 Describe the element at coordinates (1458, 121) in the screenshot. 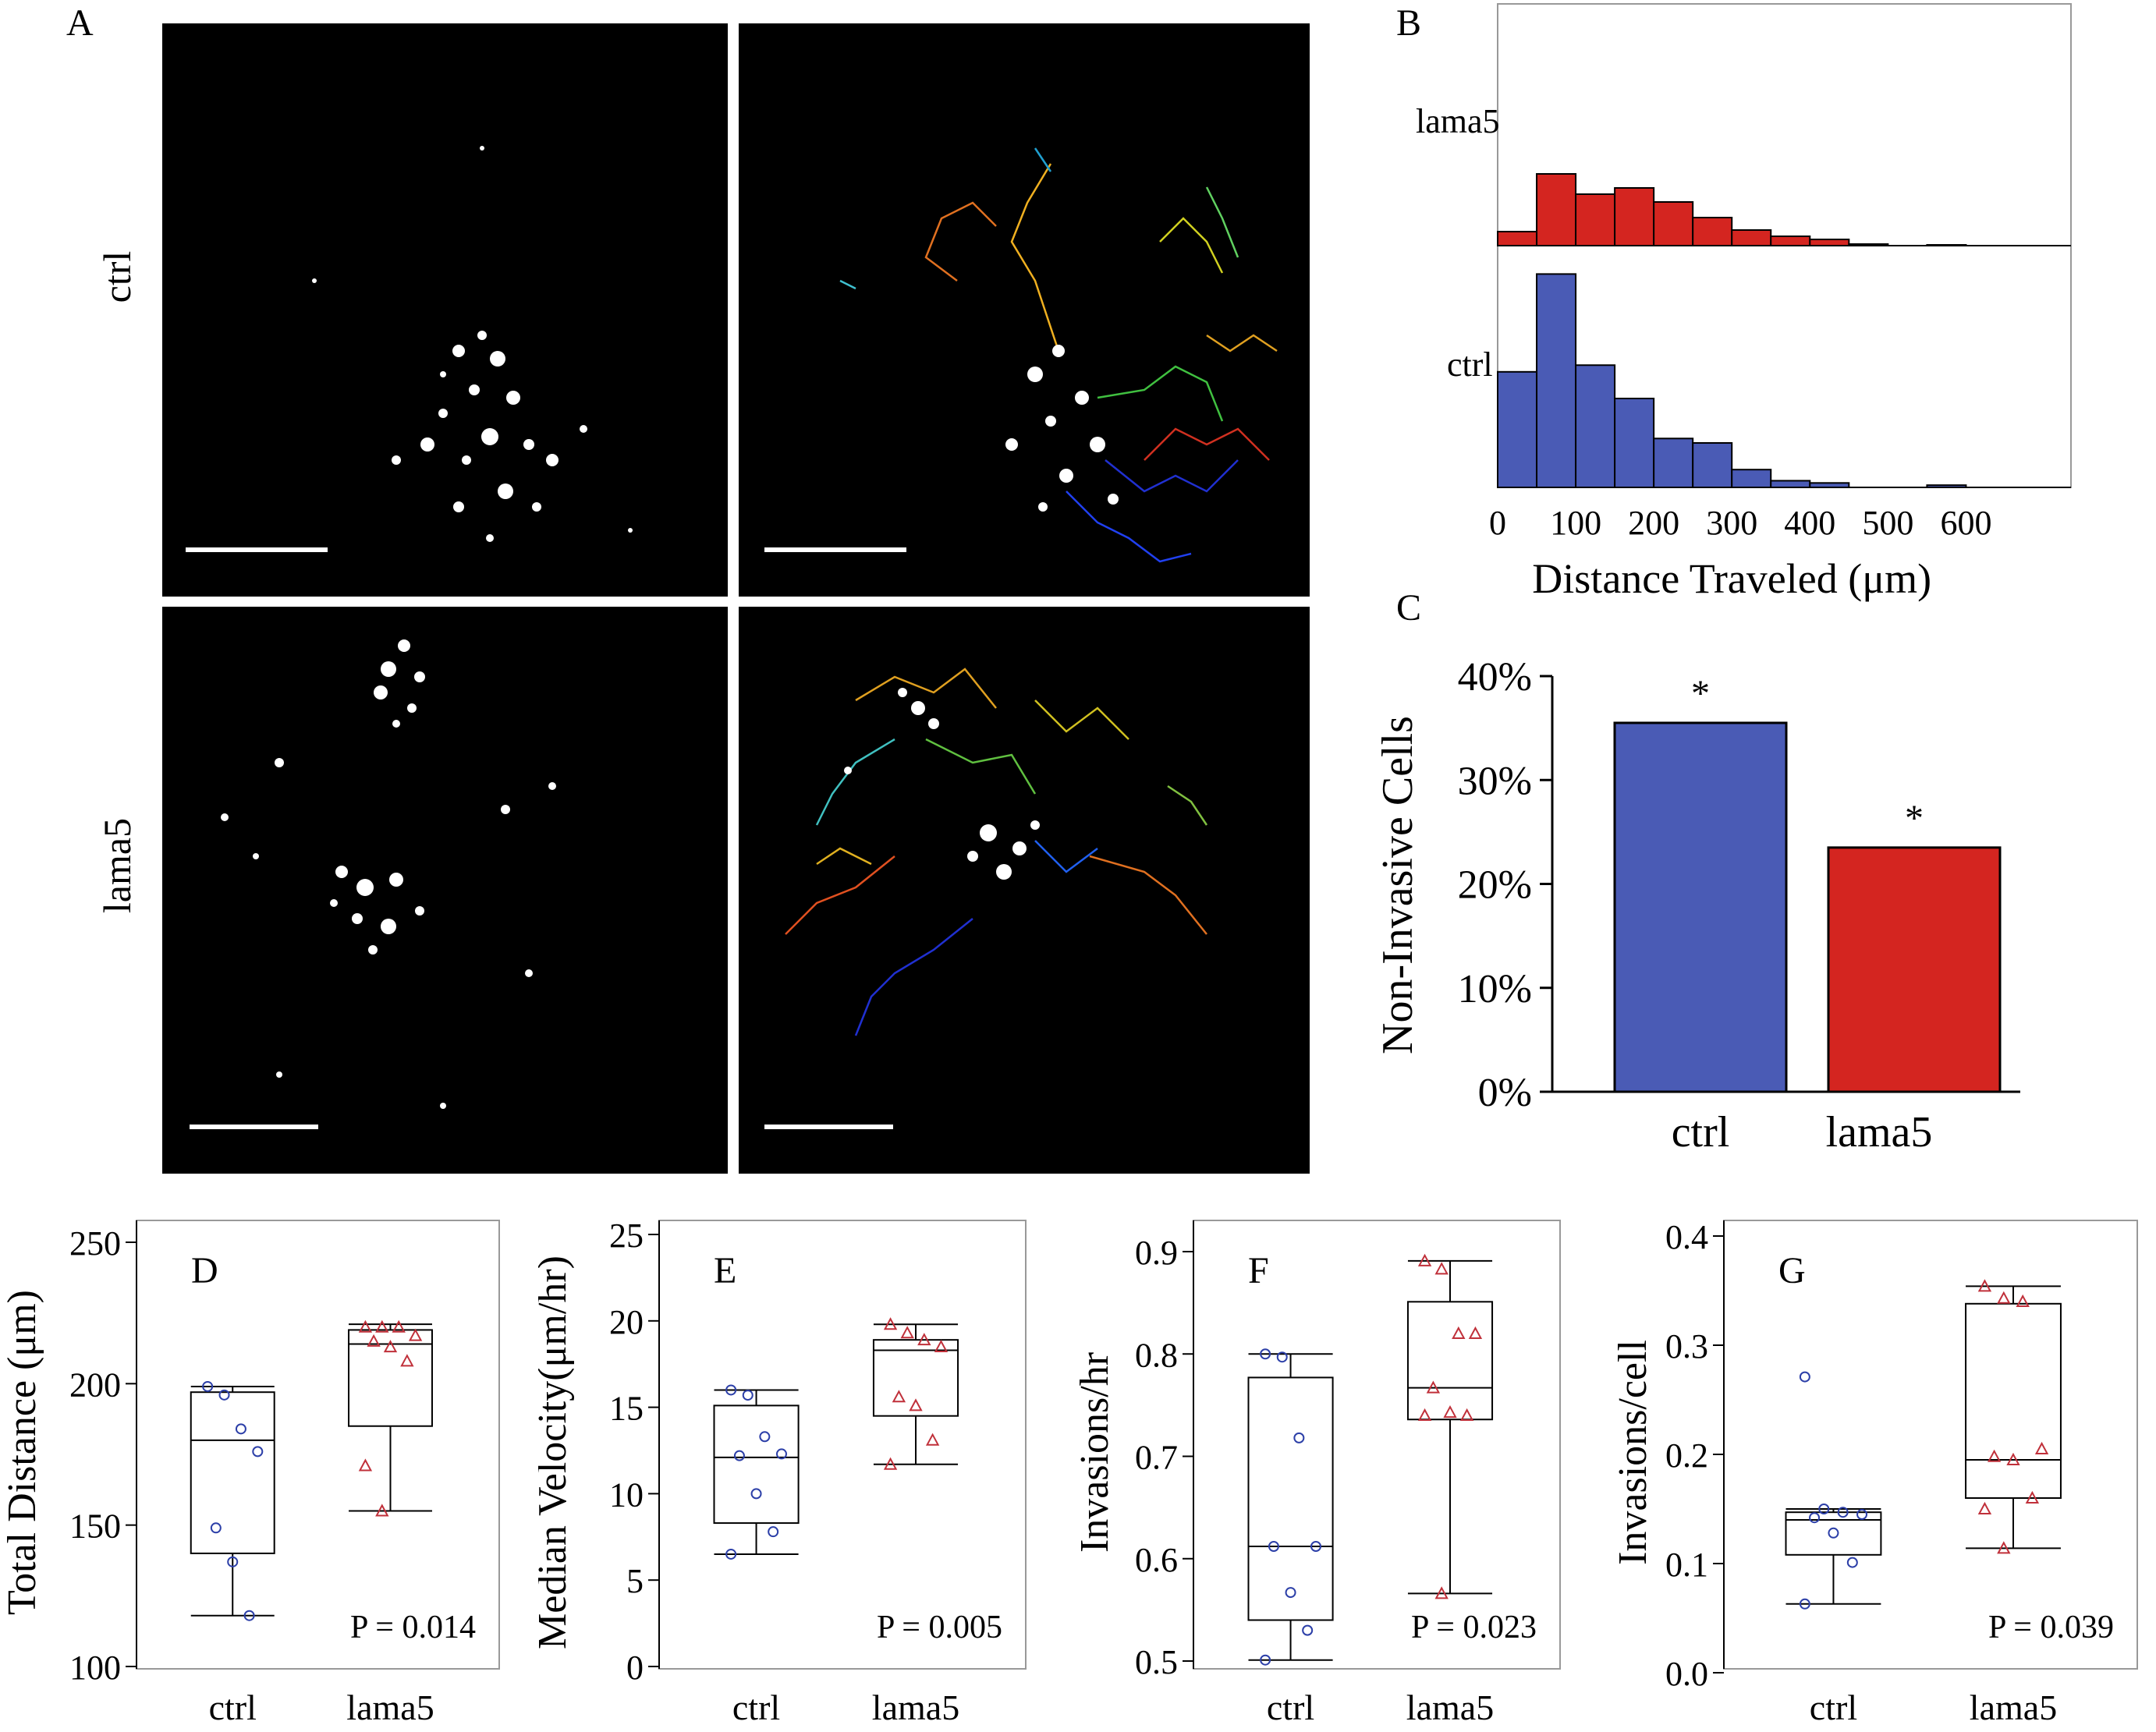

I see `series-label-lama5: lama5` at that location.